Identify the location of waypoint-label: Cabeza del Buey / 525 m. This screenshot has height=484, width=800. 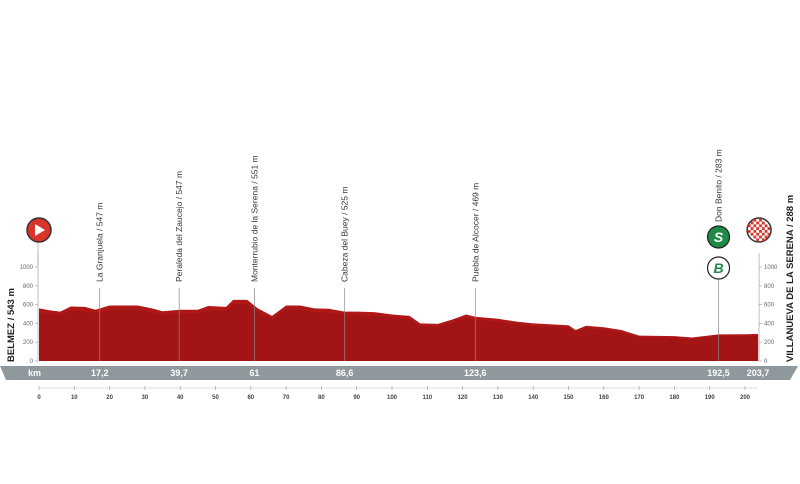
(345, 234).